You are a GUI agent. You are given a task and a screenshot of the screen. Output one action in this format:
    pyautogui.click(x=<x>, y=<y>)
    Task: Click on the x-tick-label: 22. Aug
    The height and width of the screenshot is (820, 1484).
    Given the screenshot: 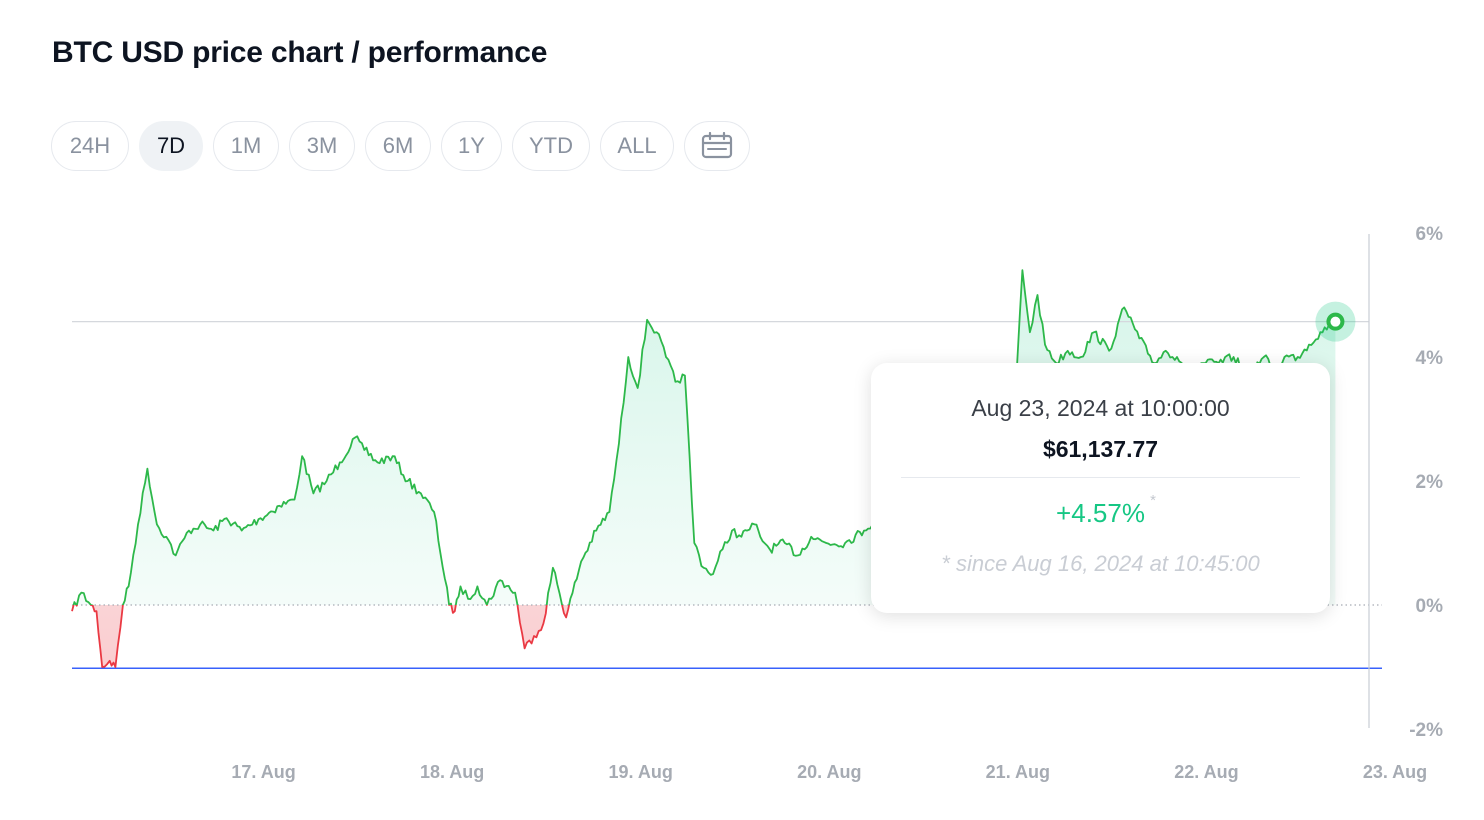 What is the action you would take?
    pyautogui.click(x=1206, y=772)
    